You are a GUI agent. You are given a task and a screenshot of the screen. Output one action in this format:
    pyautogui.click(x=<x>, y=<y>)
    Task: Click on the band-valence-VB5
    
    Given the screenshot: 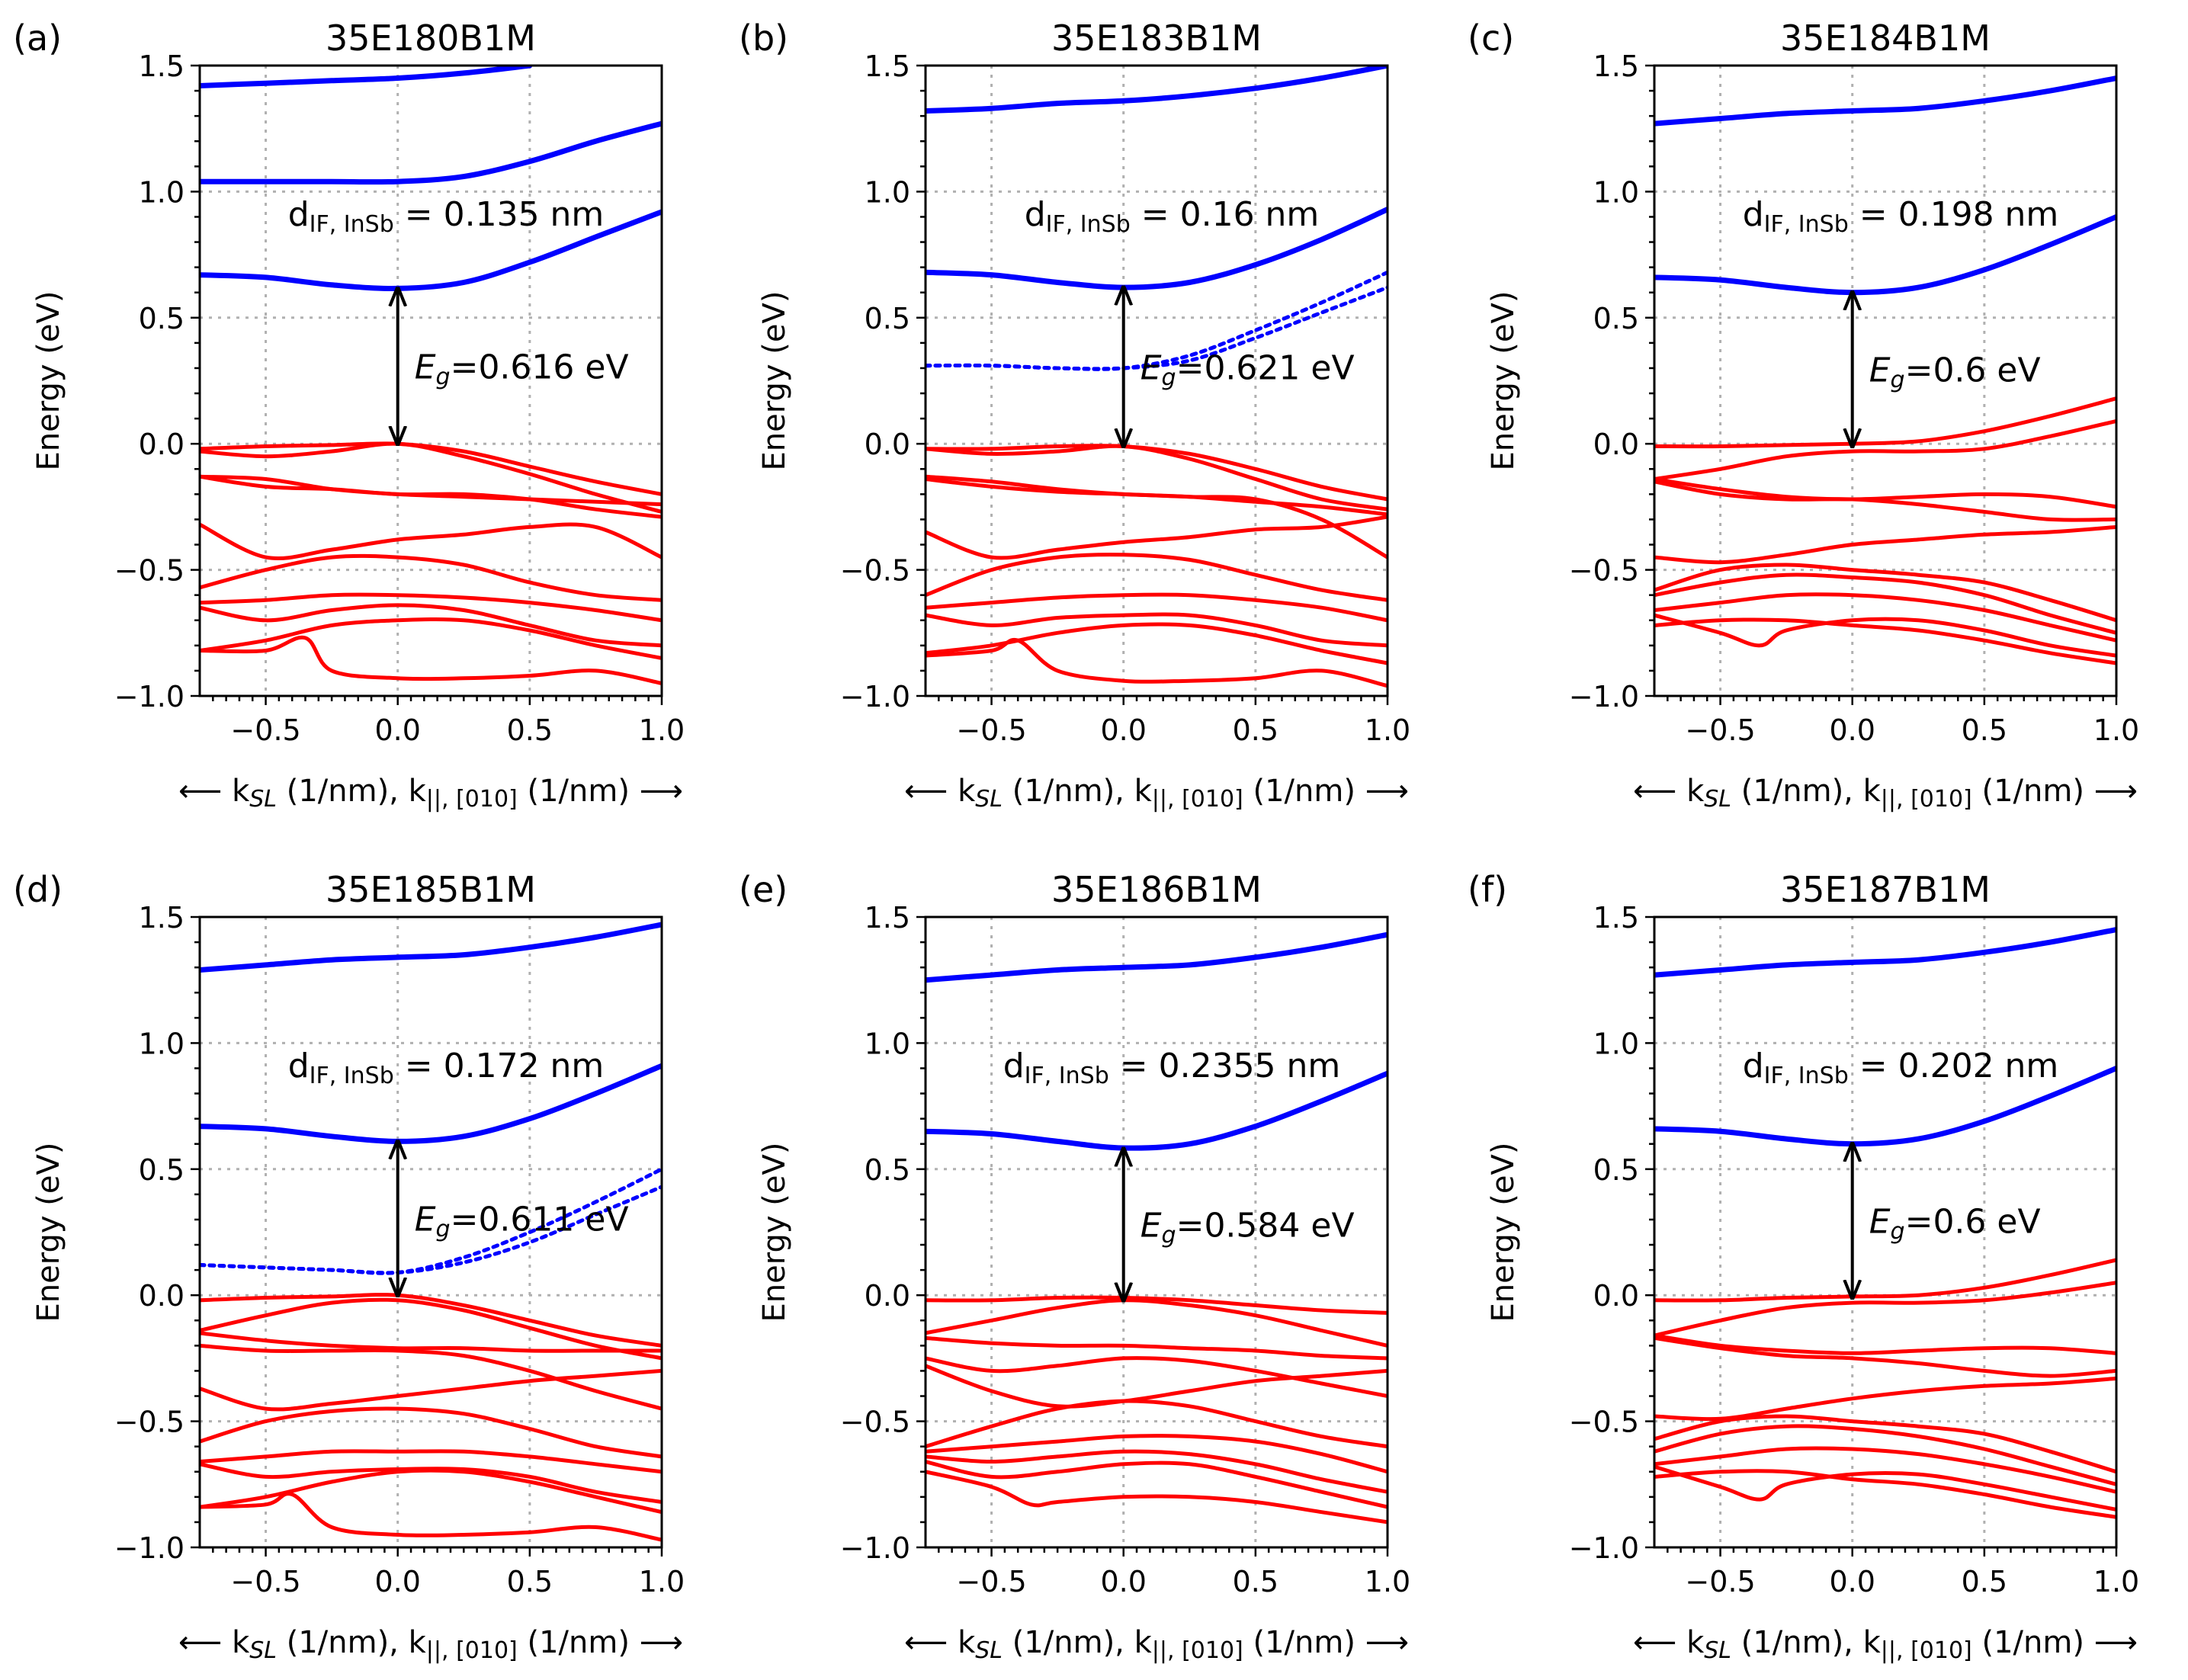 What is the action you would take?
    pyautogui.click(x=1157, y=537)
    